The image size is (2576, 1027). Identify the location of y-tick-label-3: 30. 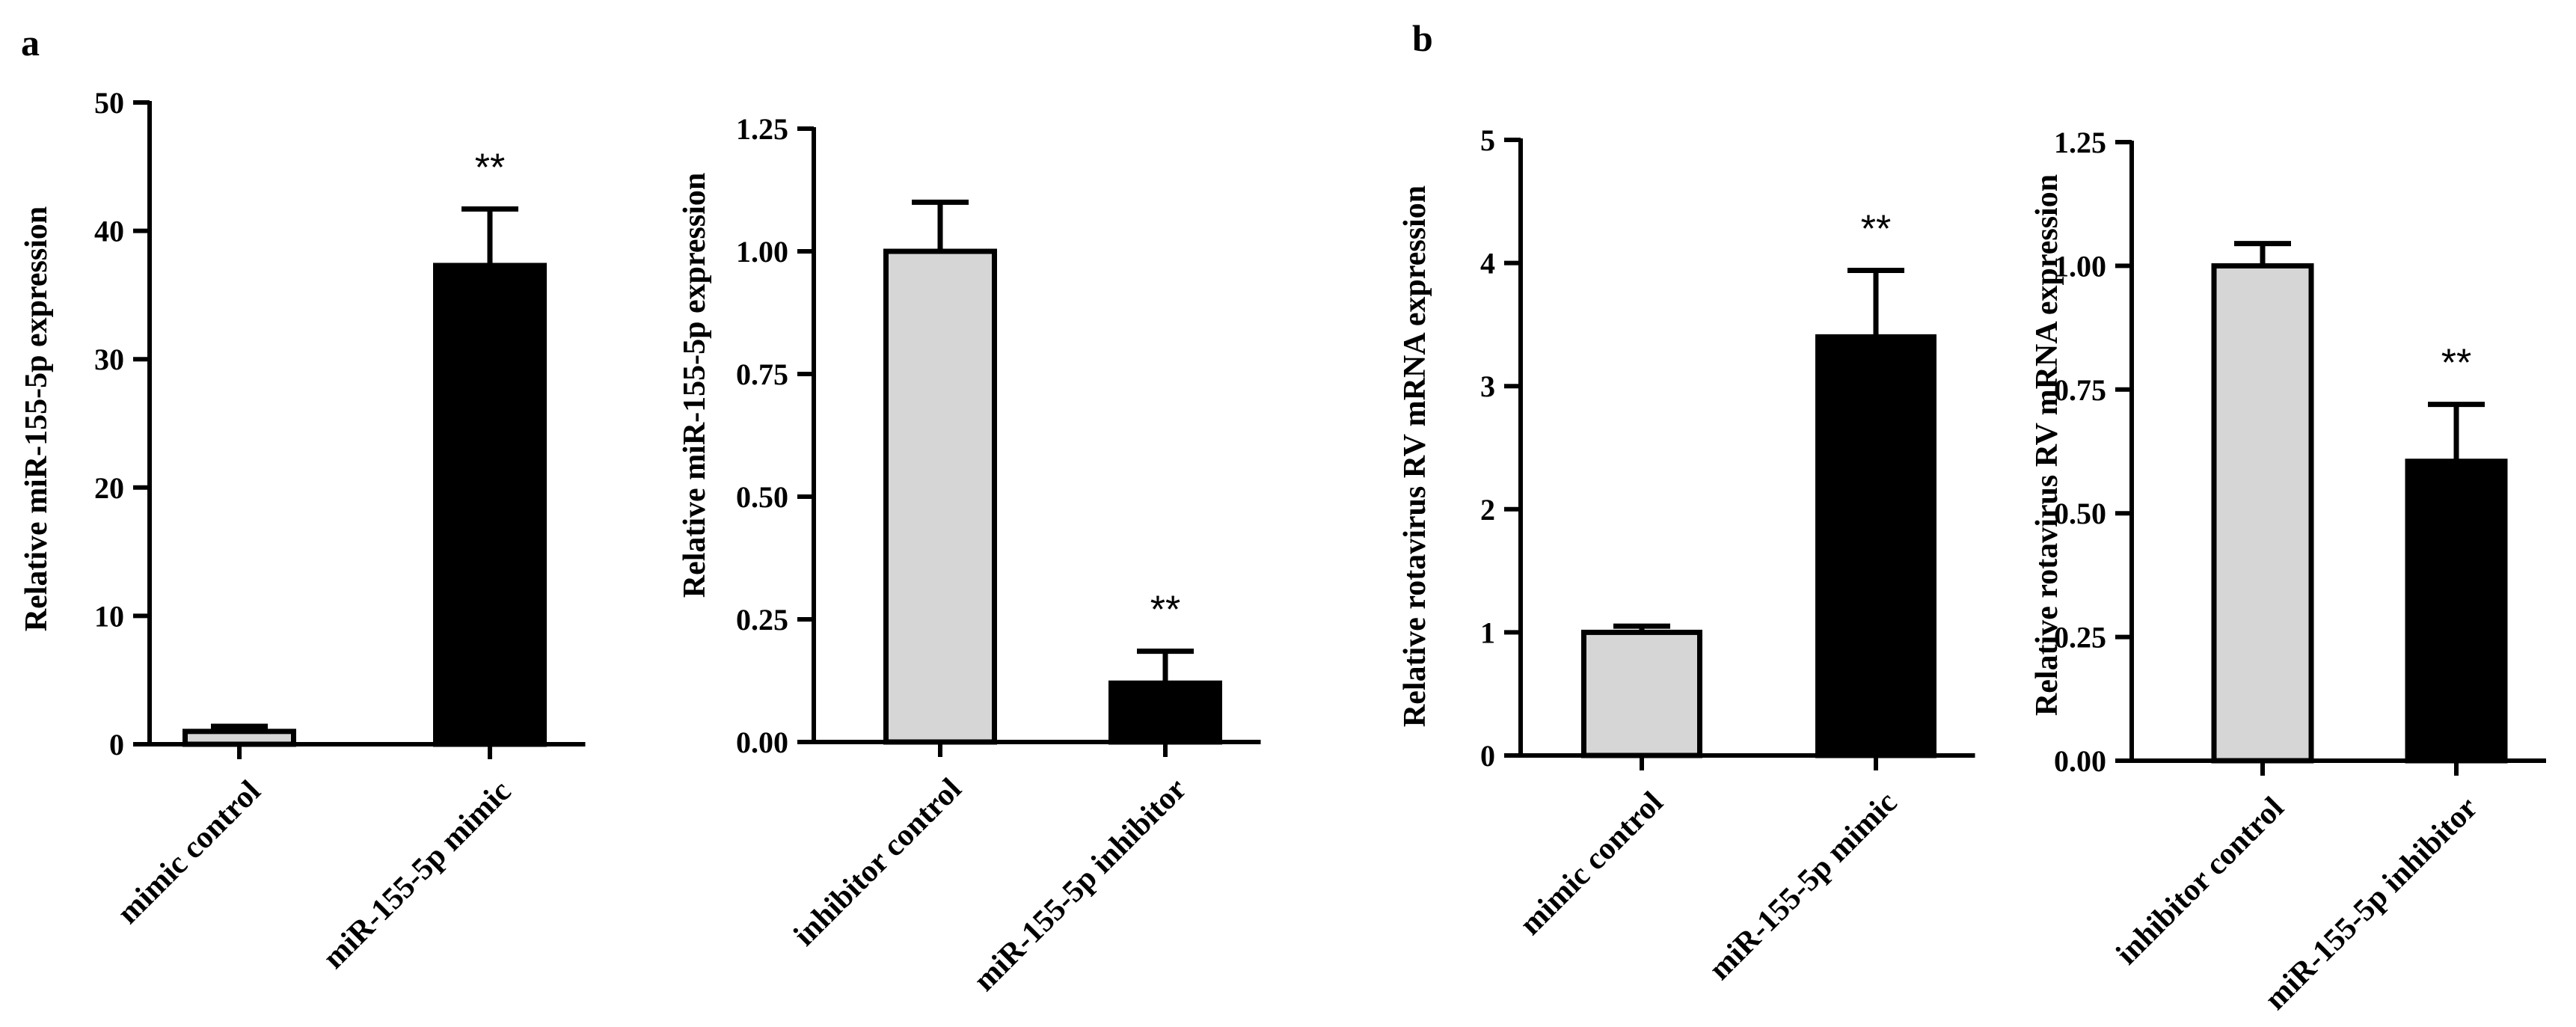
(109, 359).